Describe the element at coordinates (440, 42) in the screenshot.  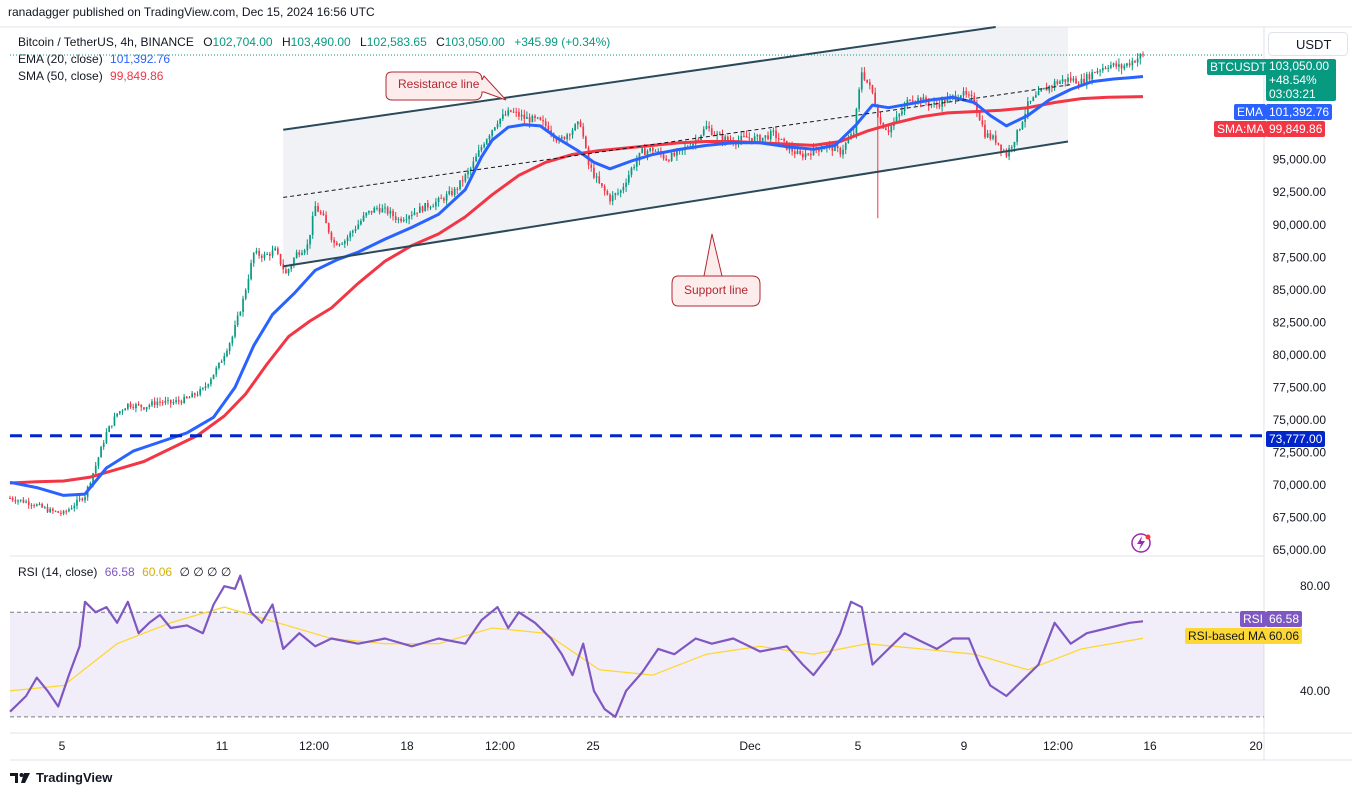
I see `close-label: C` at that location.